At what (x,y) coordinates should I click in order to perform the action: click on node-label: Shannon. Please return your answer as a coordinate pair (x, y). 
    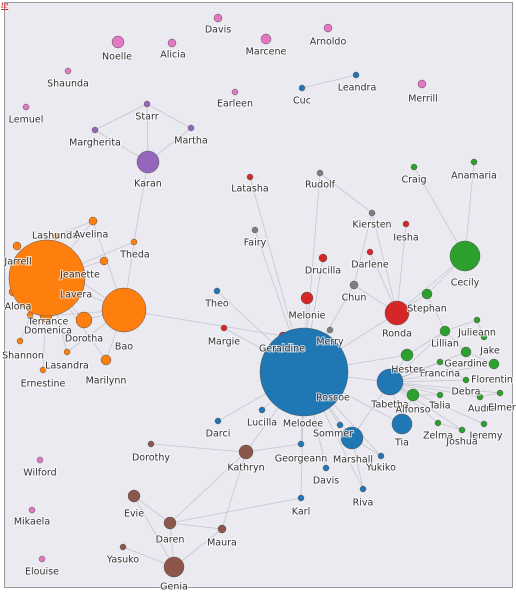
    Looking at the image, I should click on (23, 356).